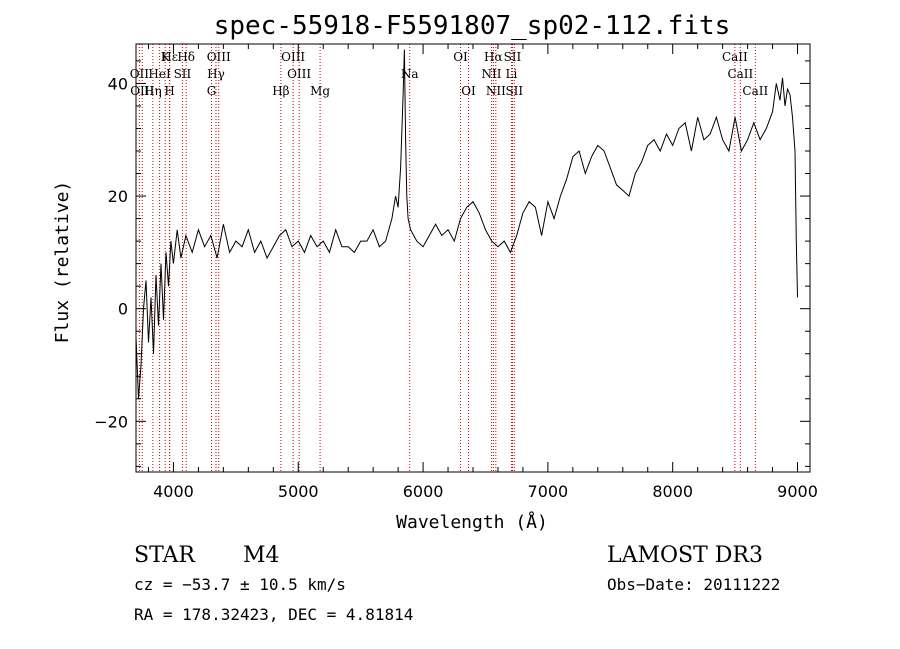  Describe the element at coordinates (169, 91) in the screenshot. I see `spectral-line-label: H` at that location.